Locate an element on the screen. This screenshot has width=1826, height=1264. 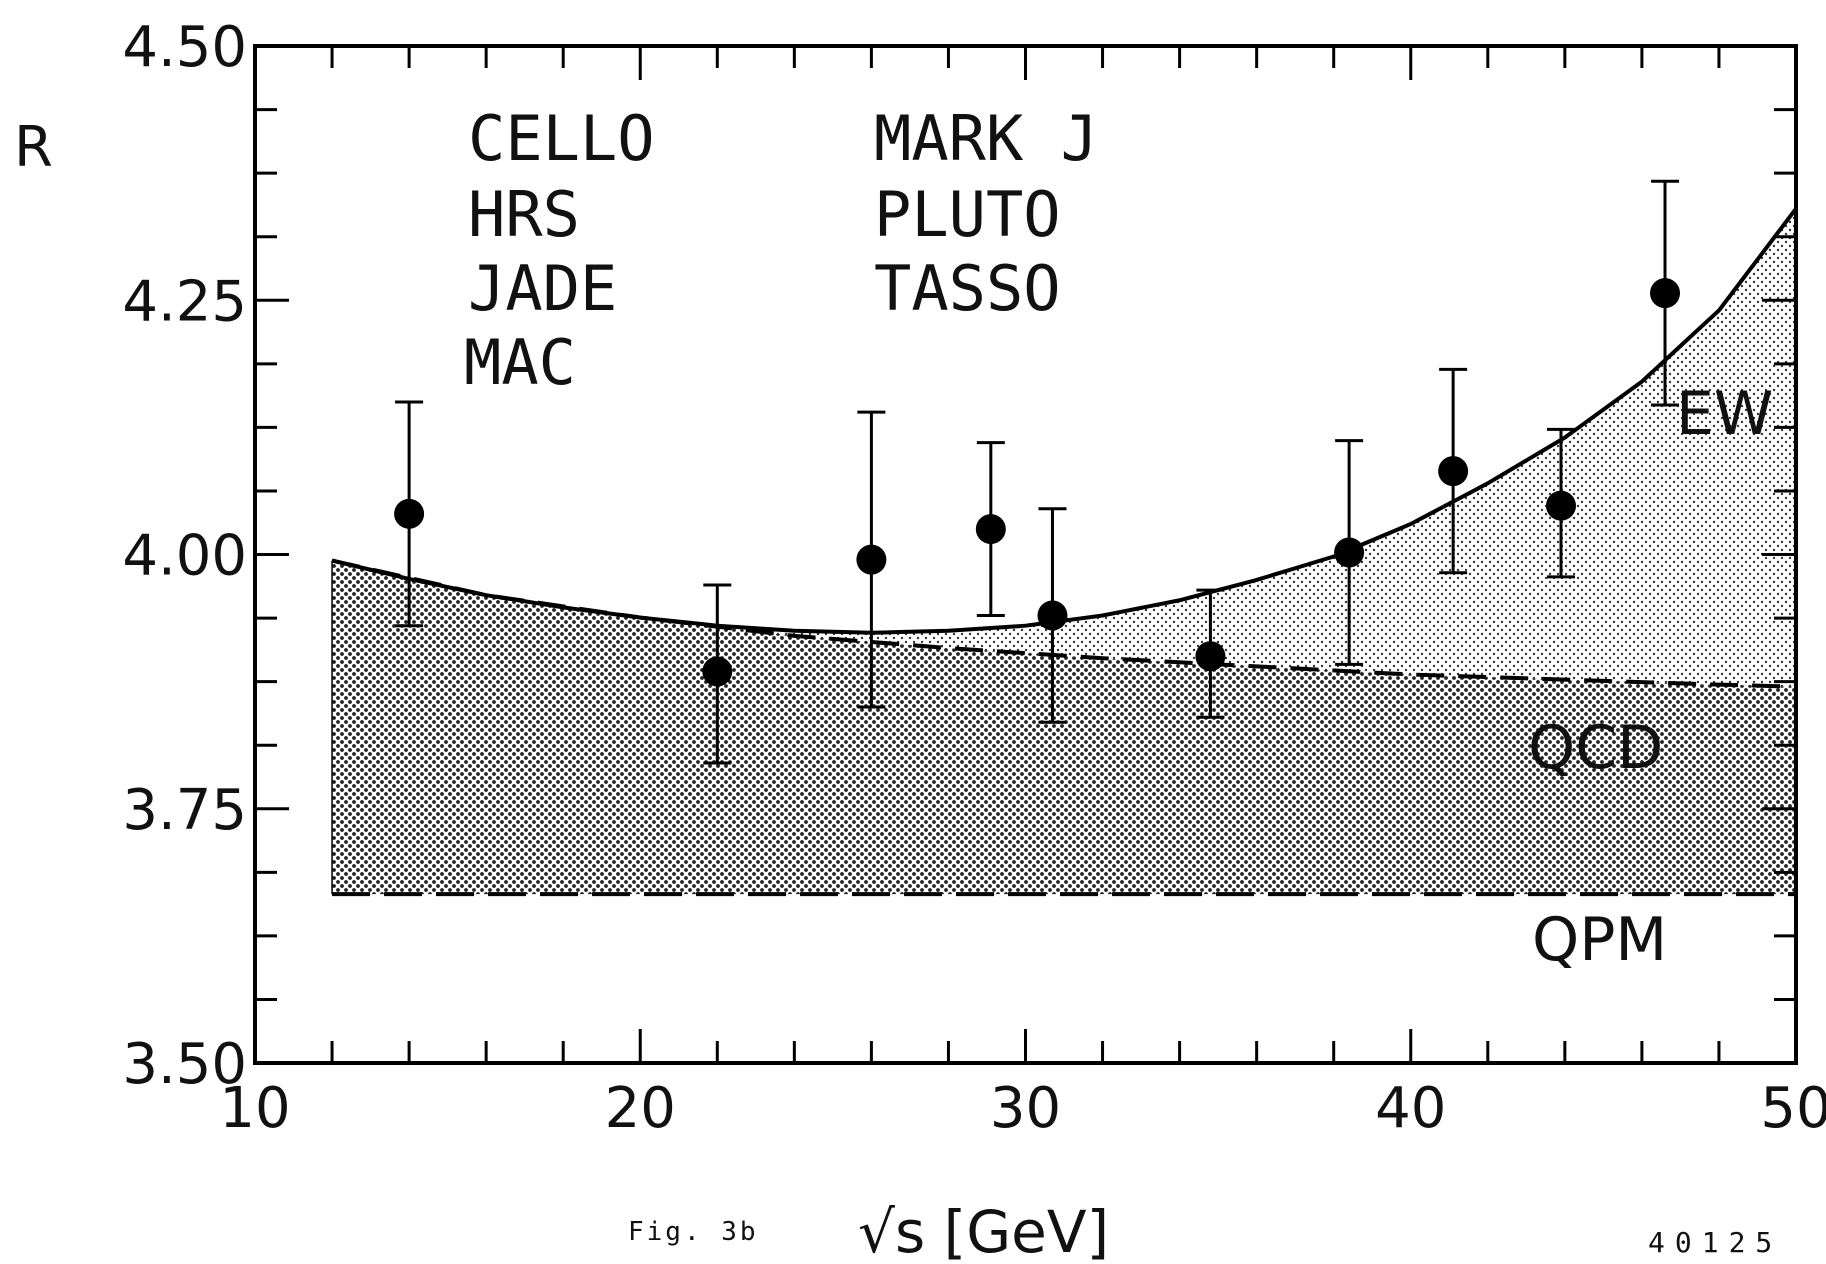
experiment-label: PLUTO is located at coordinates (967, 214).